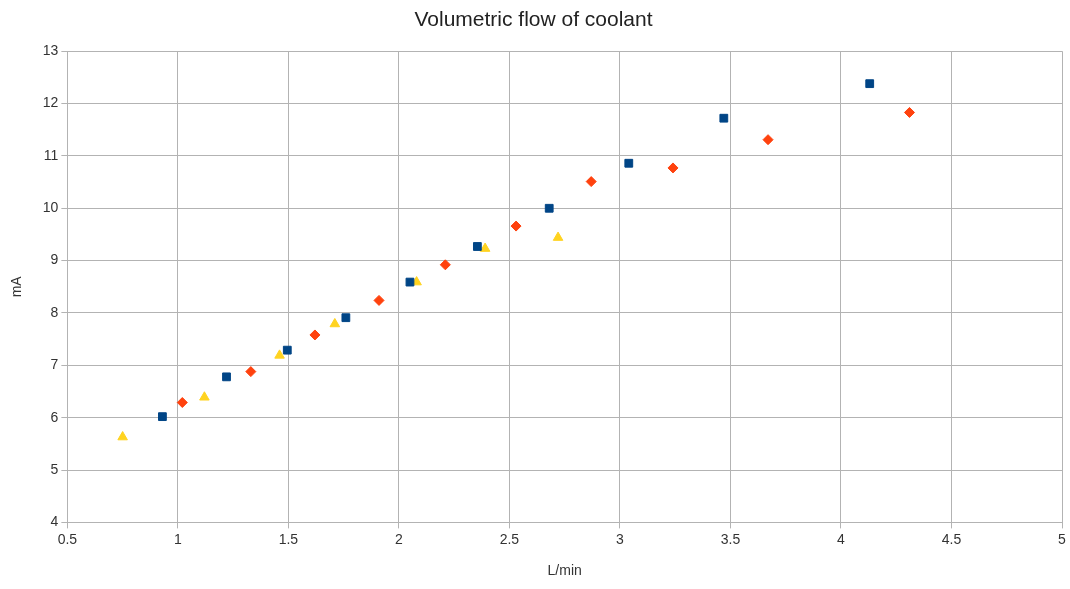 This screenshot has height=589, width=1070. I want to click on y-tick-label: 5, so click(54, 468).